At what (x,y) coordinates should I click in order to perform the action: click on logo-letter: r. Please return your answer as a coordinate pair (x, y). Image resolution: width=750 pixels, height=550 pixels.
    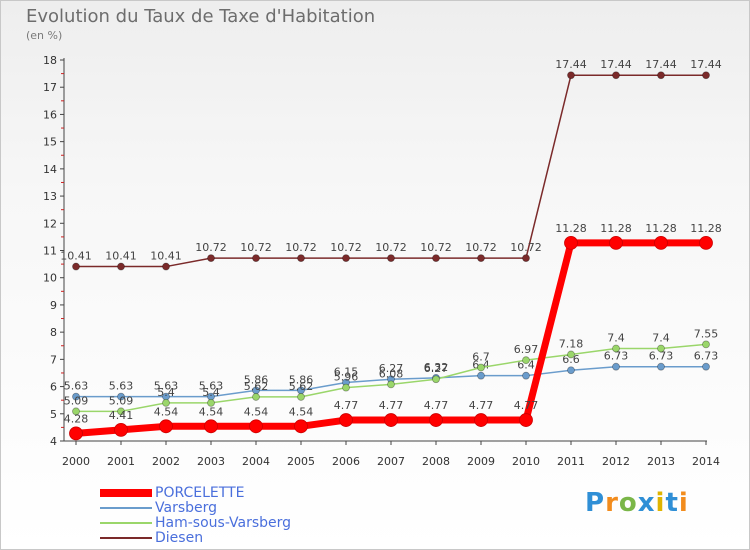
    Looking at the image, I should click on (612, 503).